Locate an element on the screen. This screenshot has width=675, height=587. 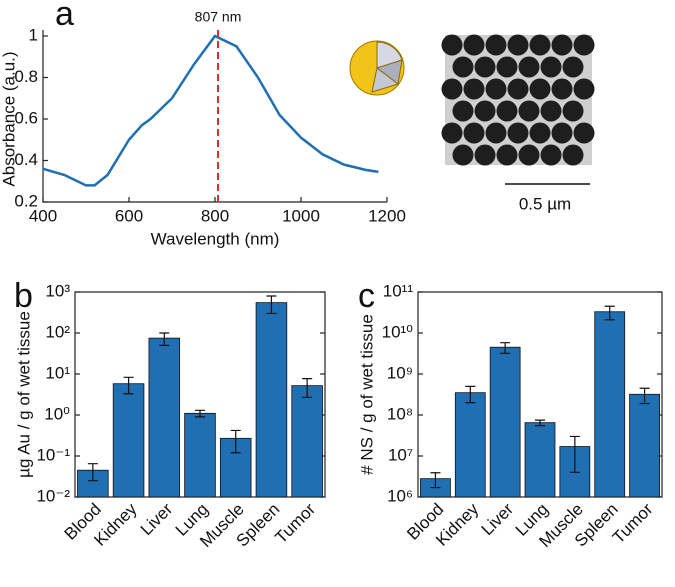
x-axis-label: Wavelength (nm) is located at coordinates (215, 238).